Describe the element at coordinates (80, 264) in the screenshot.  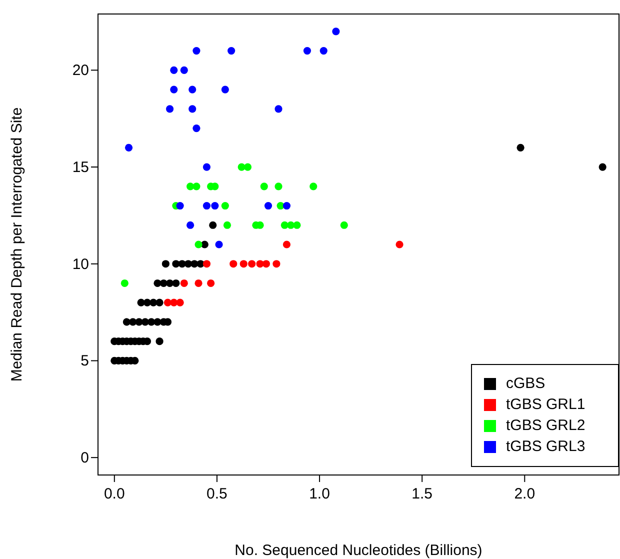
I see `y-tick-label: 10` at that location.